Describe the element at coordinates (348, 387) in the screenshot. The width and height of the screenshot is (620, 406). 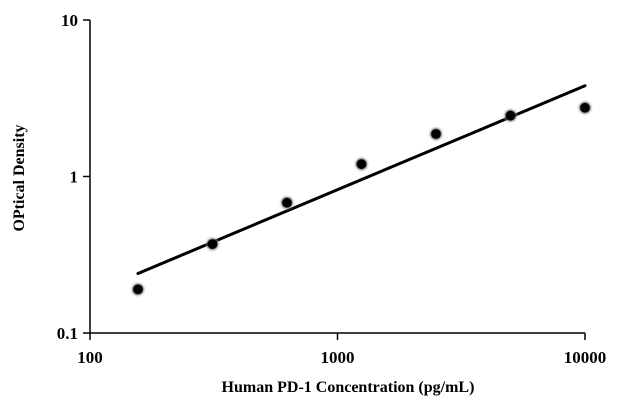
I see `x-axis-title: Human PD-1 Concentration (pg/mL)` at that location.